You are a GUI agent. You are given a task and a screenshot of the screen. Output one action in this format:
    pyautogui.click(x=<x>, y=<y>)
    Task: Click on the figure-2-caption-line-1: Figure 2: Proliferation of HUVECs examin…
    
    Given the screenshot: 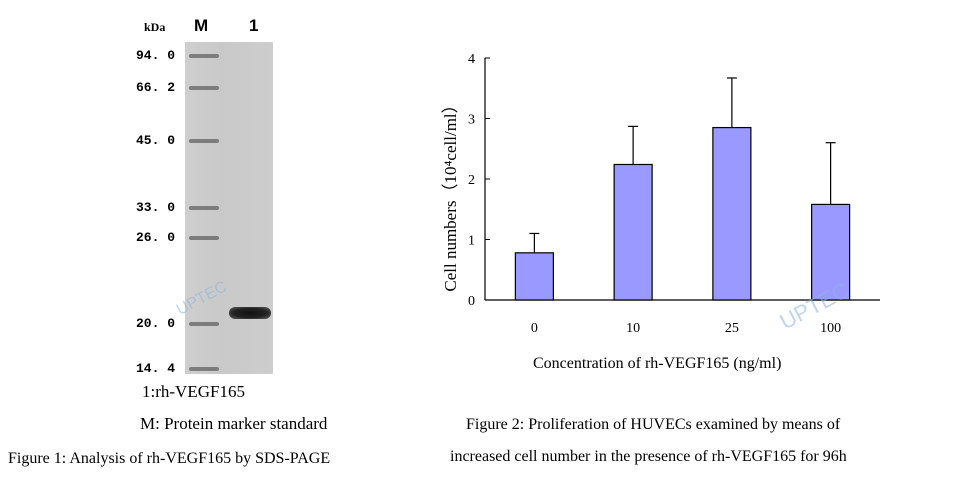 What is the action you would take?
    pyautogui.click(x=653, y=424)
    